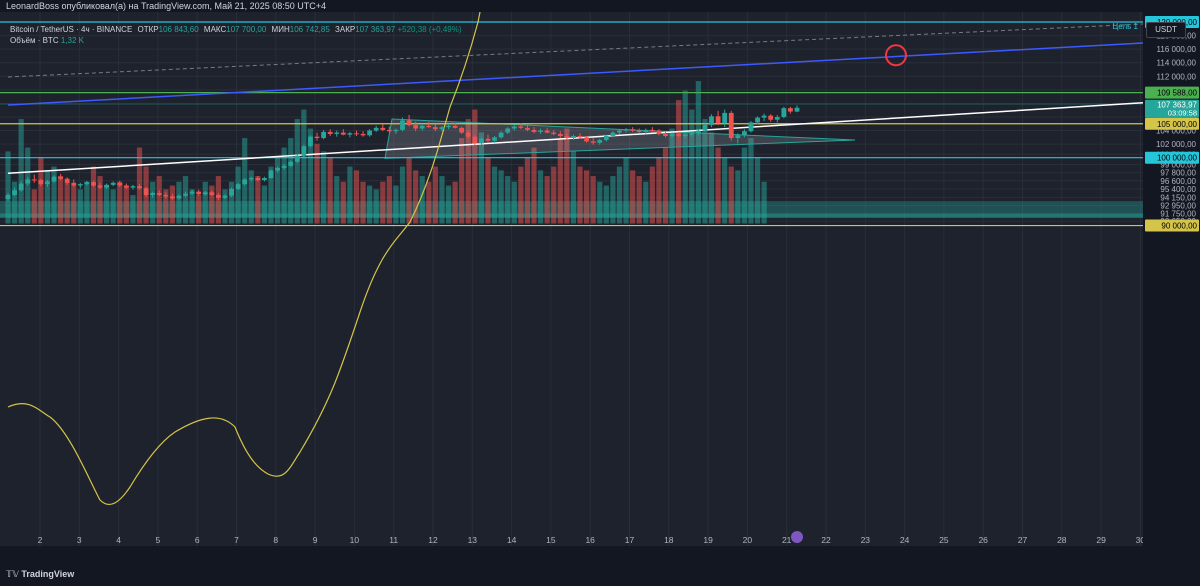 This screenshot has width=1200, height=586. I want to click on level-badge-label: 109 588,00, so click(1177, 93).